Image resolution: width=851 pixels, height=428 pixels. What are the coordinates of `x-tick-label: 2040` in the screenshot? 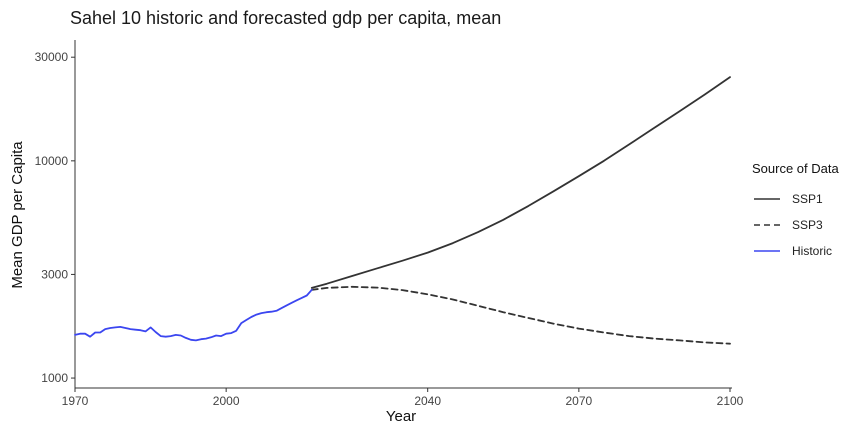 It's located at (427, 401).